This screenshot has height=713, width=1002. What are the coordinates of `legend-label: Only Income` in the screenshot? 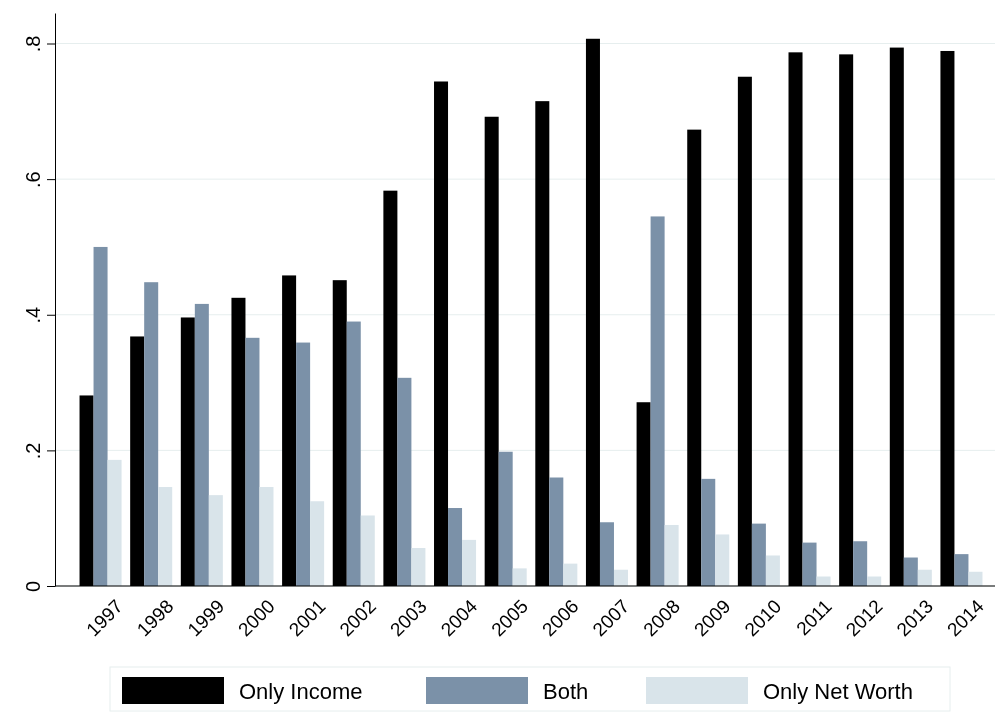 It's located at (301, 691).